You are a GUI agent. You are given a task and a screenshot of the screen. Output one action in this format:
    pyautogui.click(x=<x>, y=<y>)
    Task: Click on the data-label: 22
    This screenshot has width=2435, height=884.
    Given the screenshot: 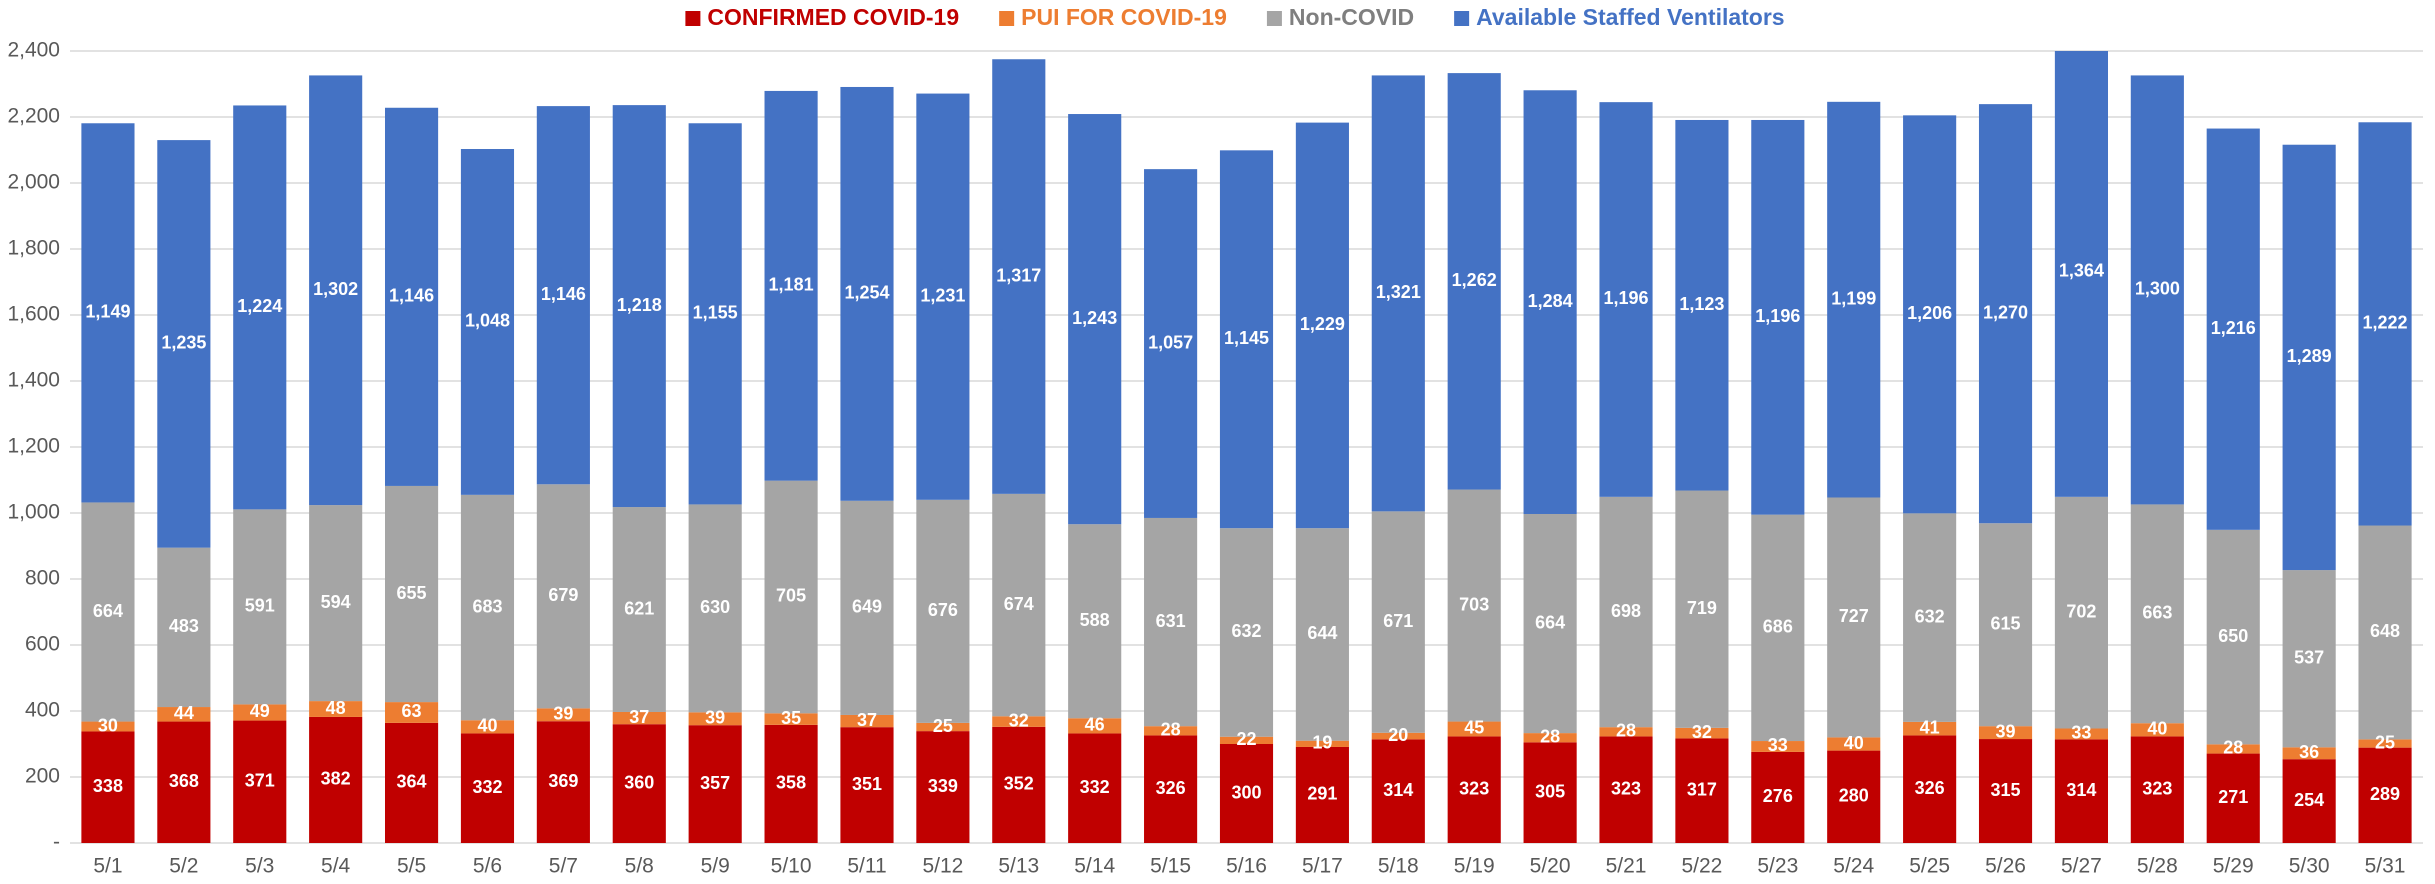 What is the action you would take?
    pyautogui.click(x=1246, y=739)
    